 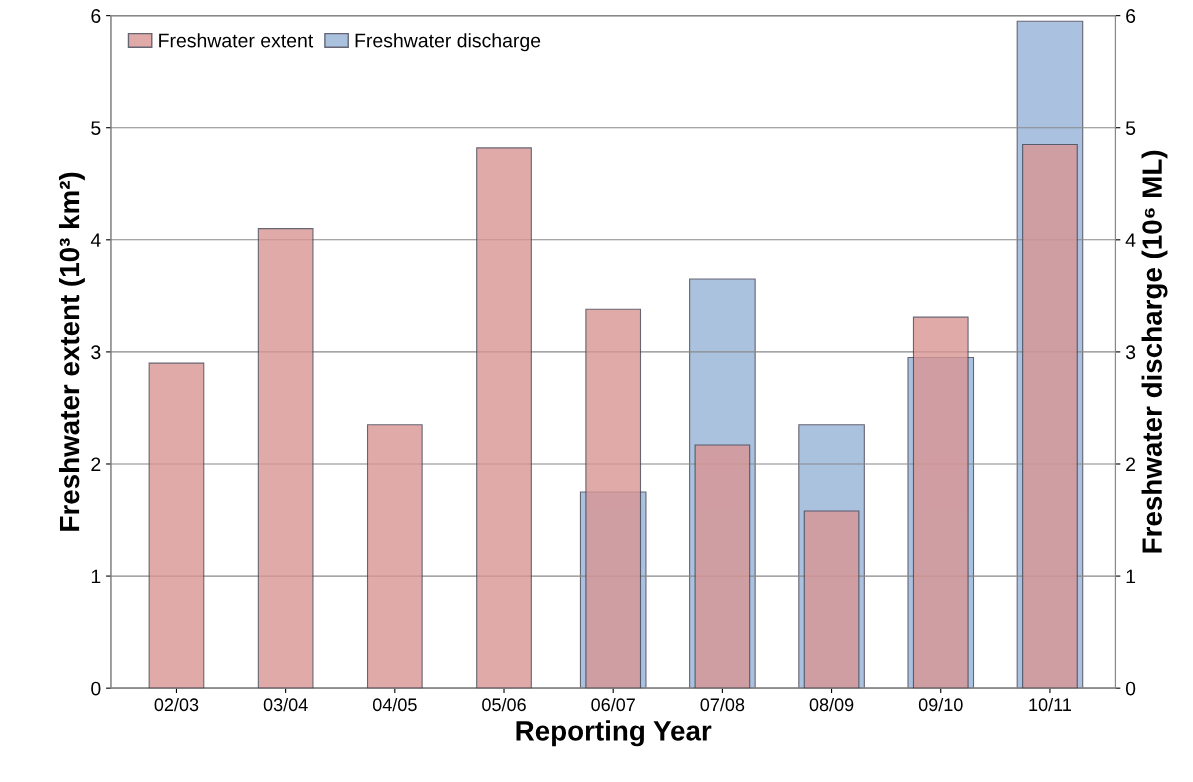 I want to click on y-tick-label: 6, so click(x=96, y=16).